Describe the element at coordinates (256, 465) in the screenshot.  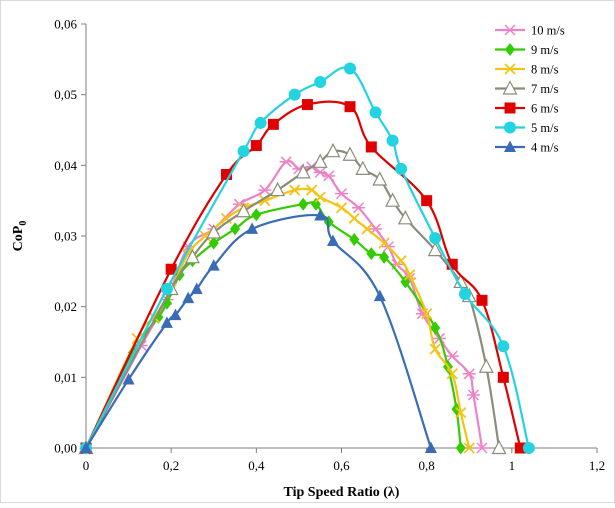
I see `x-tick-label: 0,4` at that location.